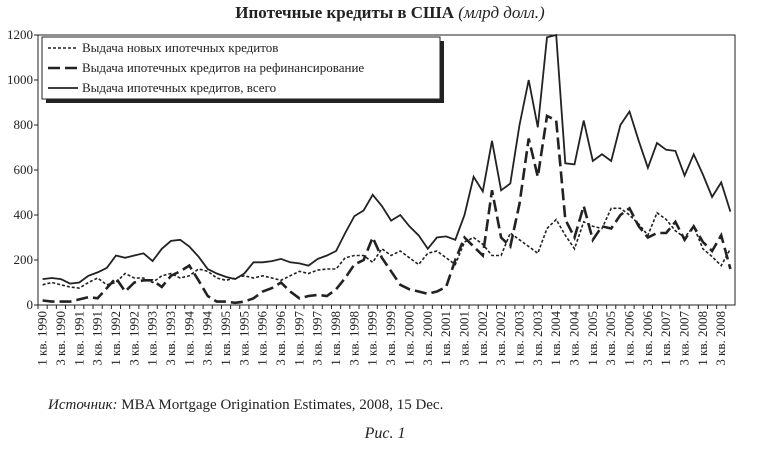 The height and width of the screenshot is (449, 770). Describe the element at coordinates (344, 12) in the screenshot. I see `title: Ипотечные кредиты в США` at that location.